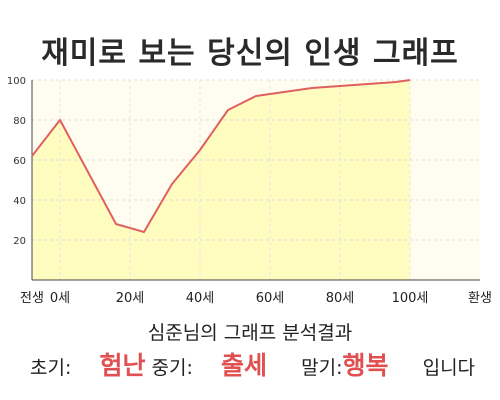 This screenshot has width=500, height=400. Describe the element at coordinates (410, 298) in the screenshot. I see `x-tick-label: 100세` at that location.